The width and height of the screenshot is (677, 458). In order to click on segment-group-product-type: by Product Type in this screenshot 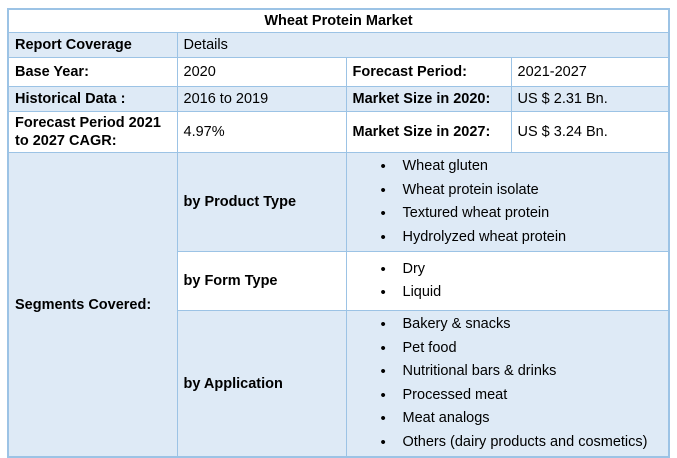, I will do `click(261, 202)`.